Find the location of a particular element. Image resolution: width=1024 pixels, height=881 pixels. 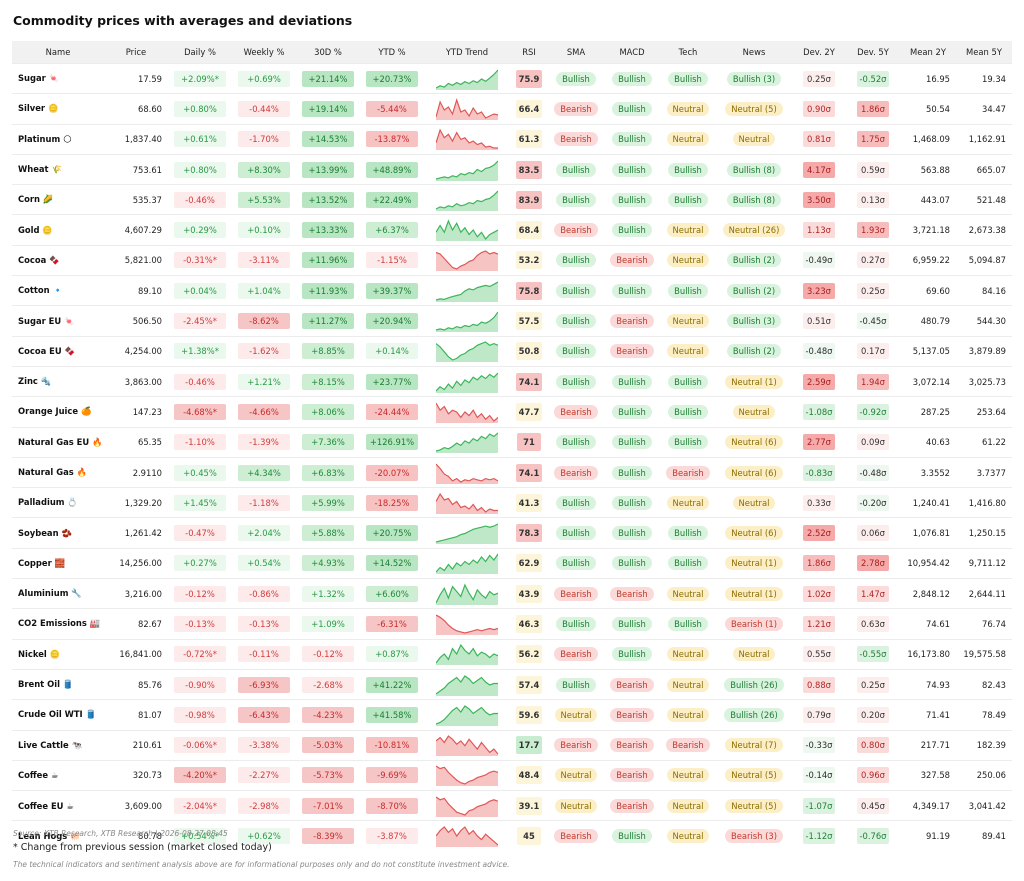

news-signal: Neutral (1) is located at coordinates (754, 563).